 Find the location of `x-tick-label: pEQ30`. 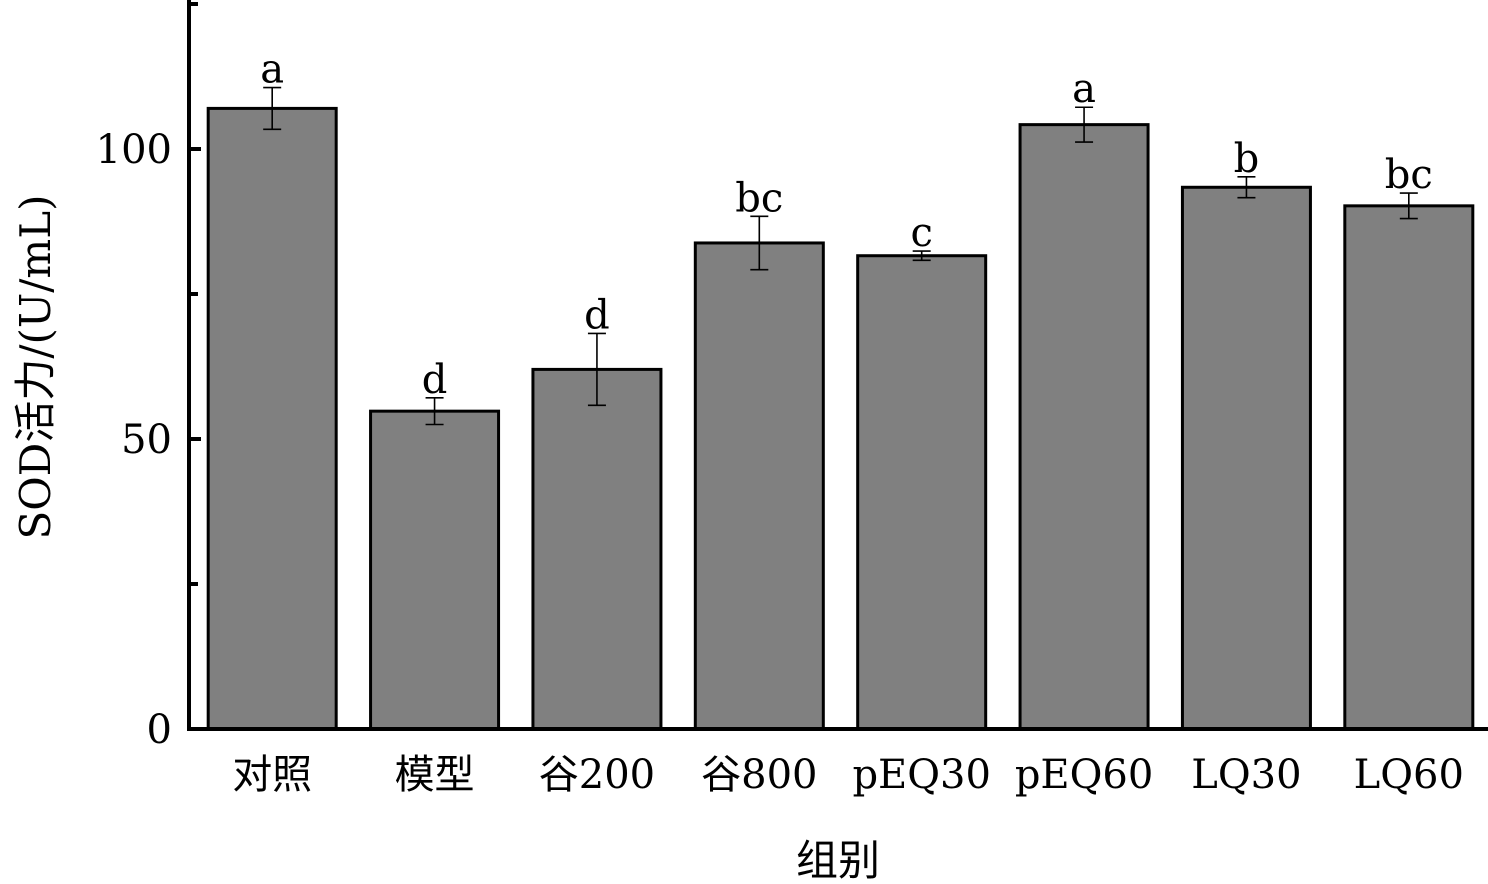

x-tick-label: pEQ30 is located at coordinates (921, 775).